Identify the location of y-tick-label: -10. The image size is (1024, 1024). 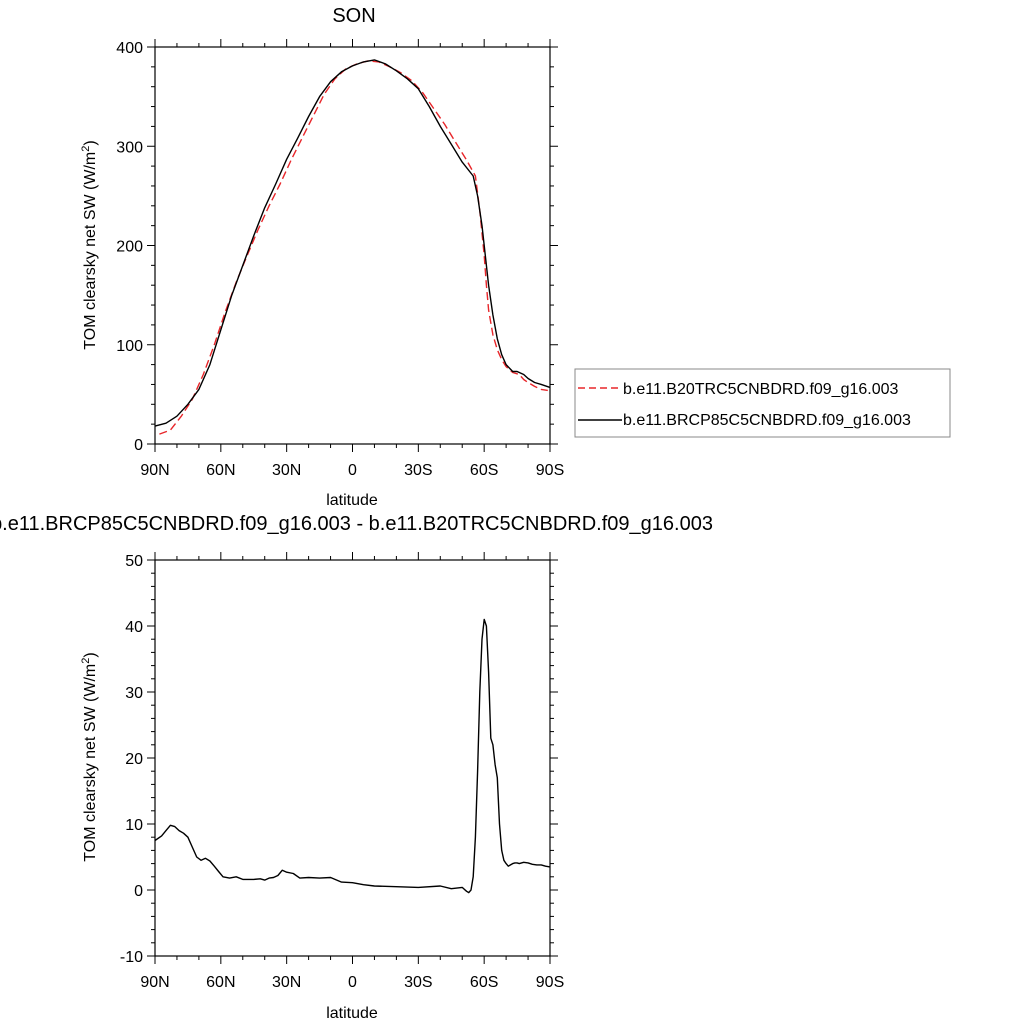
(131, 957).